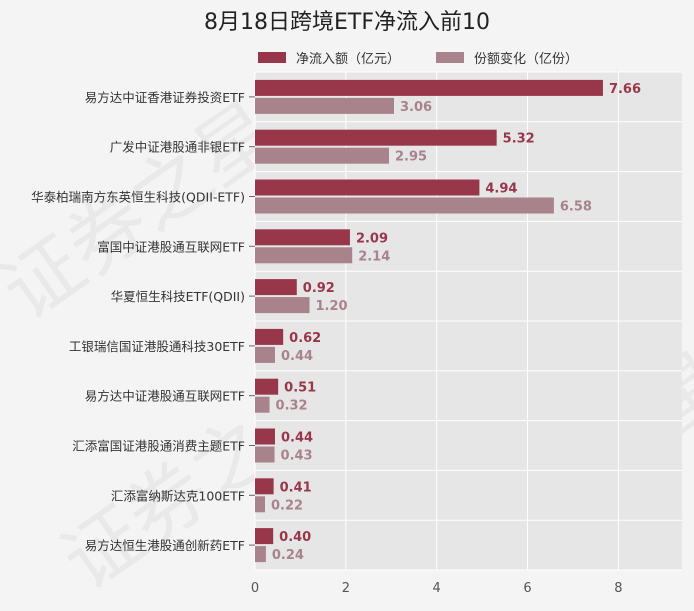 Image resolution: width=694 pixels, height=611 pixels. What do you see at coordinates (305, 338) in the screenshot?
I see `data-label-net-inflow: 0.62` at bounding box center [305, 338].